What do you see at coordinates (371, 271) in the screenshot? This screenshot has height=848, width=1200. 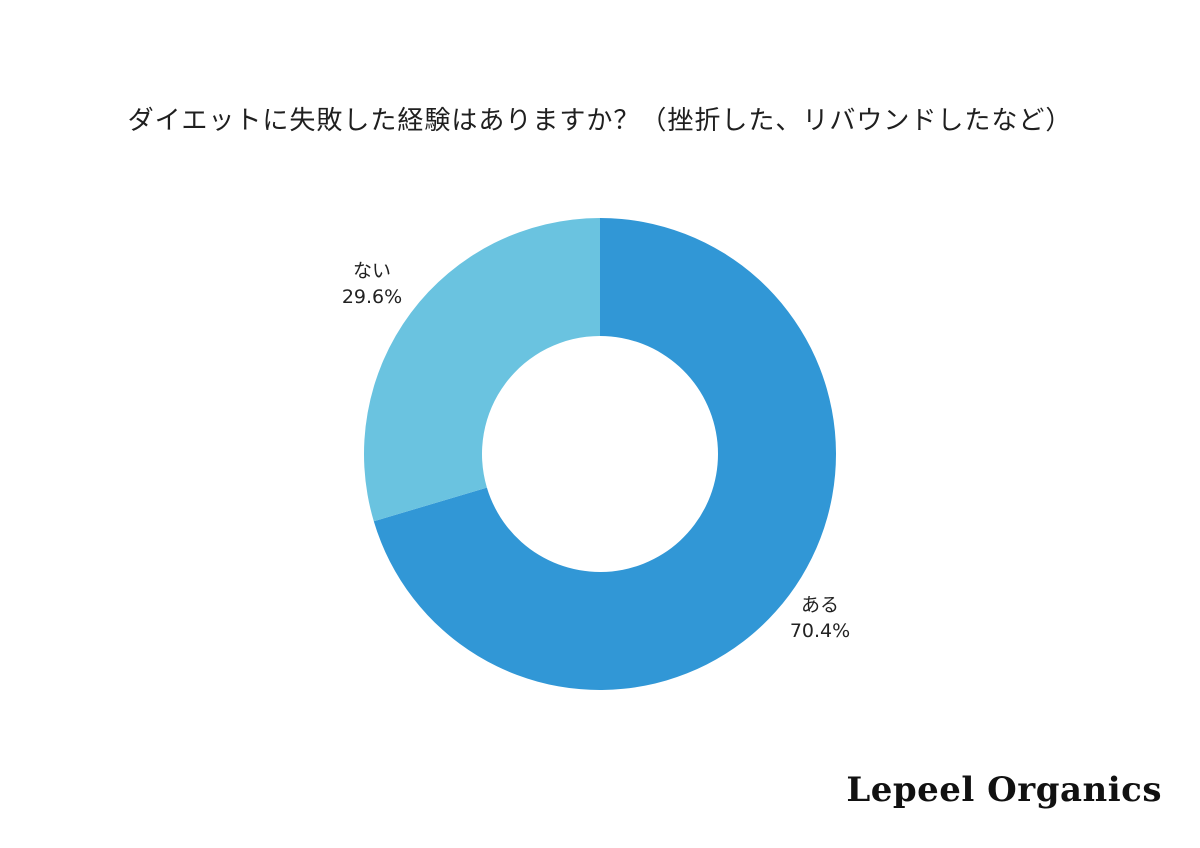 I see `slice-category-label: ない` at bounding box center [371, 271].